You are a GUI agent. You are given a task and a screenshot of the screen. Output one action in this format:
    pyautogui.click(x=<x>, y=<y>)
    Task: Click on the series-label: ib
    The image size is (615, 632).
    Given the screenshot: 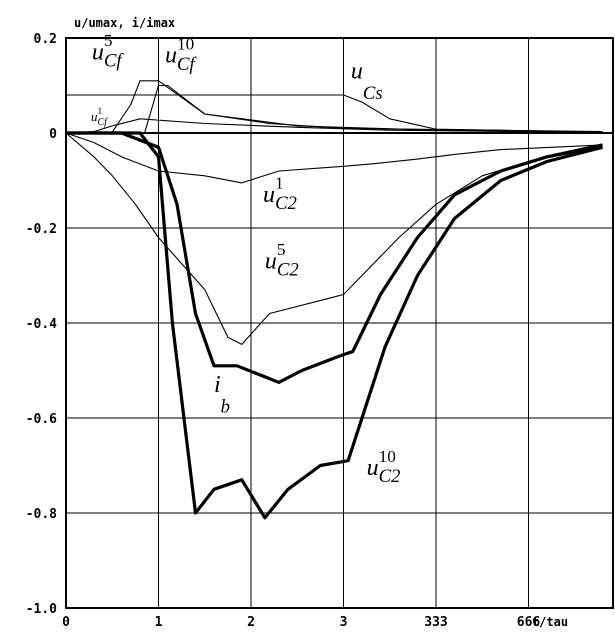 What is the action you would take?
    pyautogui.click(x=222, y=394)
    